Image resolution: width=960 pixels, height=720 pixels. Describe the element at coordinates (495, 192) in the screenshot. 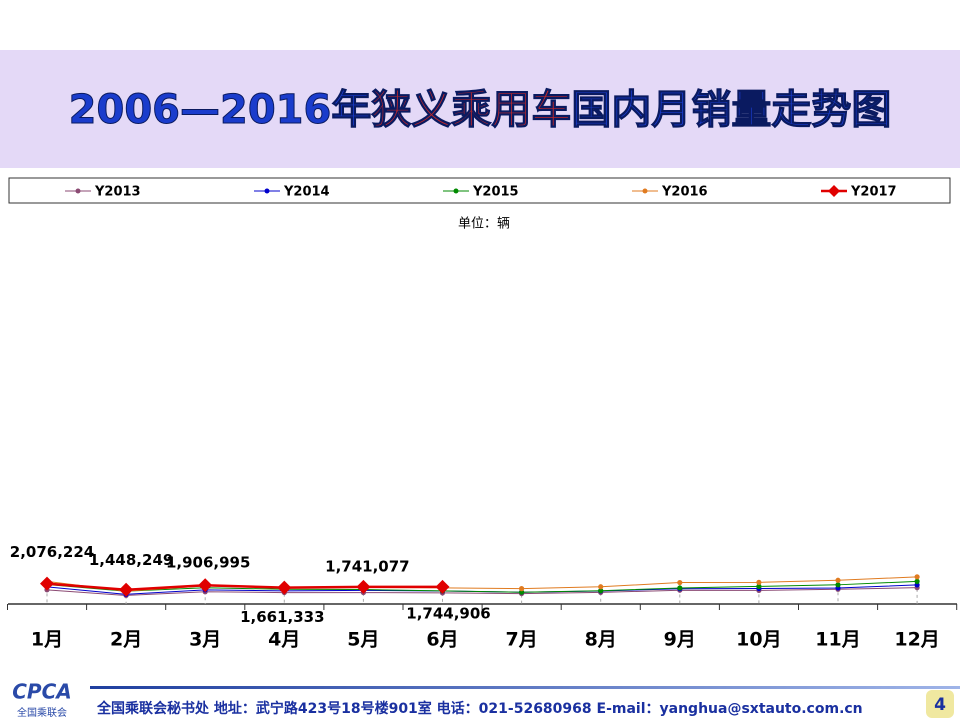

I see `legend-label: Y2015` at that location.